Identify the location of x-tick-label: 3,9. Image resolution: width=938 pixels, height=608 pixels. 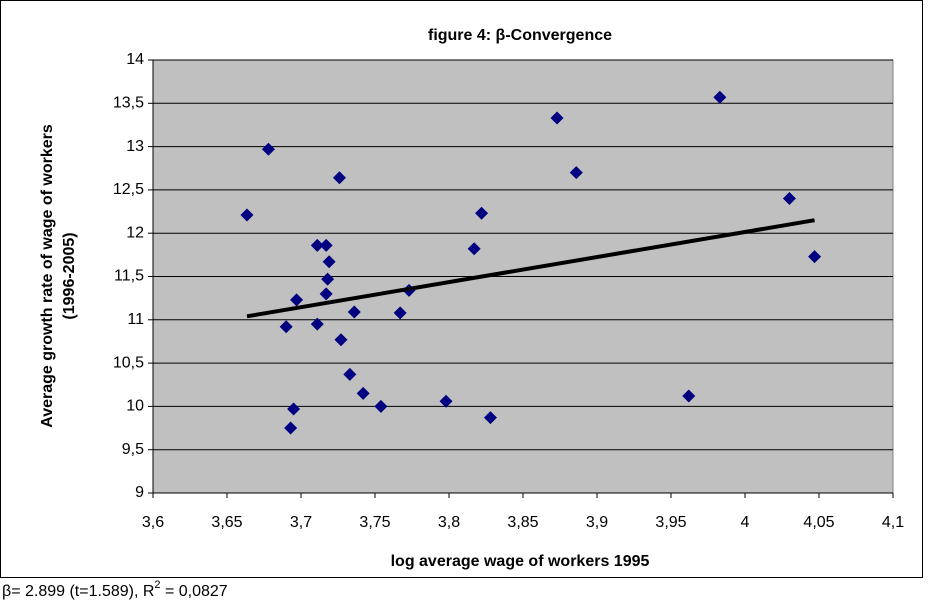
(597, 522).